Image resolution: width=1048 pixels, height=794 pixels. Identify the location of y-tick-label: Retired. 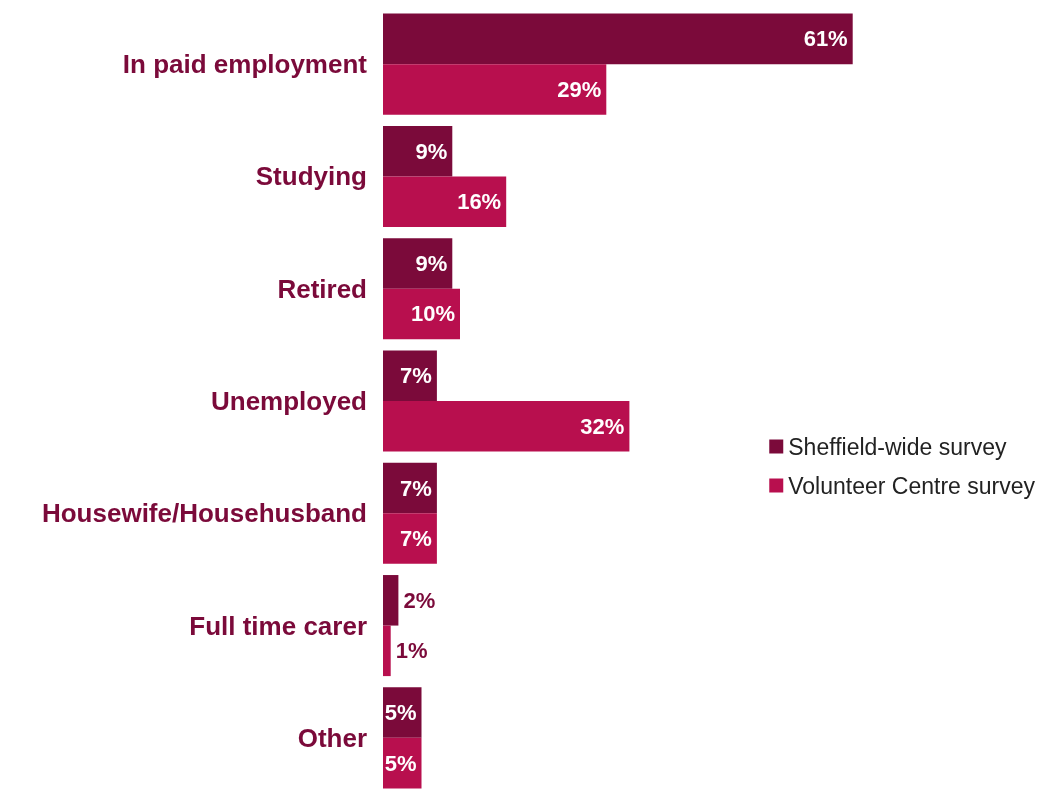
(322, 288).